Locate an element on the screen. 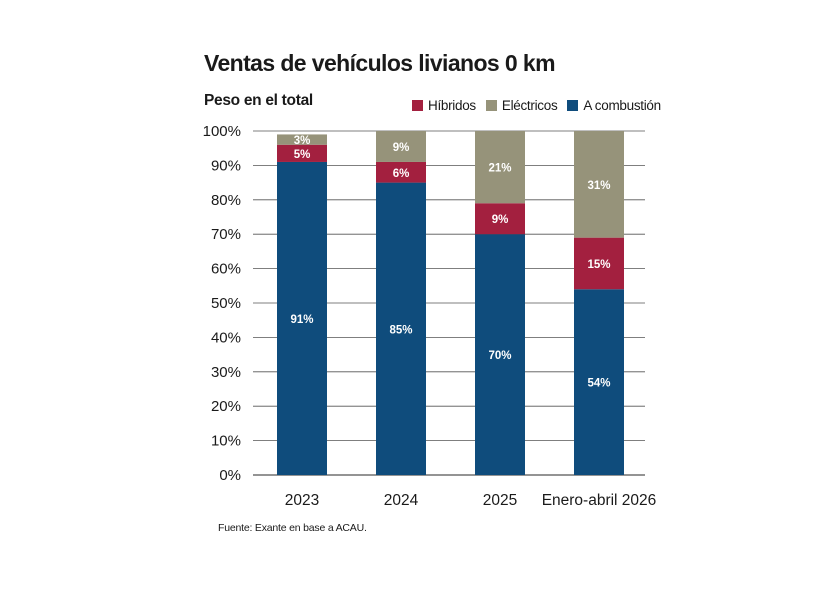 This screenshot has height=593, width=833. data-label: 6% is located at coordinates (401, 174).